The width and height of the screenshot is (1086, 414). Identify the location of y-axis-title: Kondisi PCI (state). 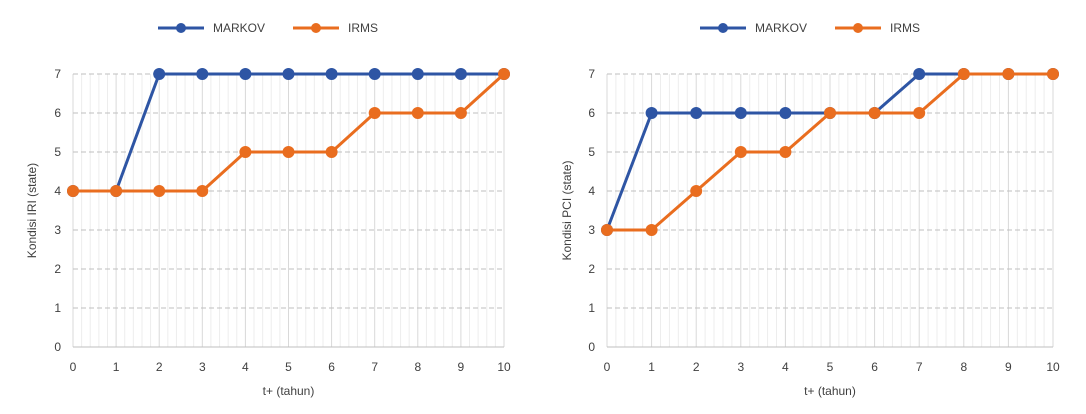
(567, 210).